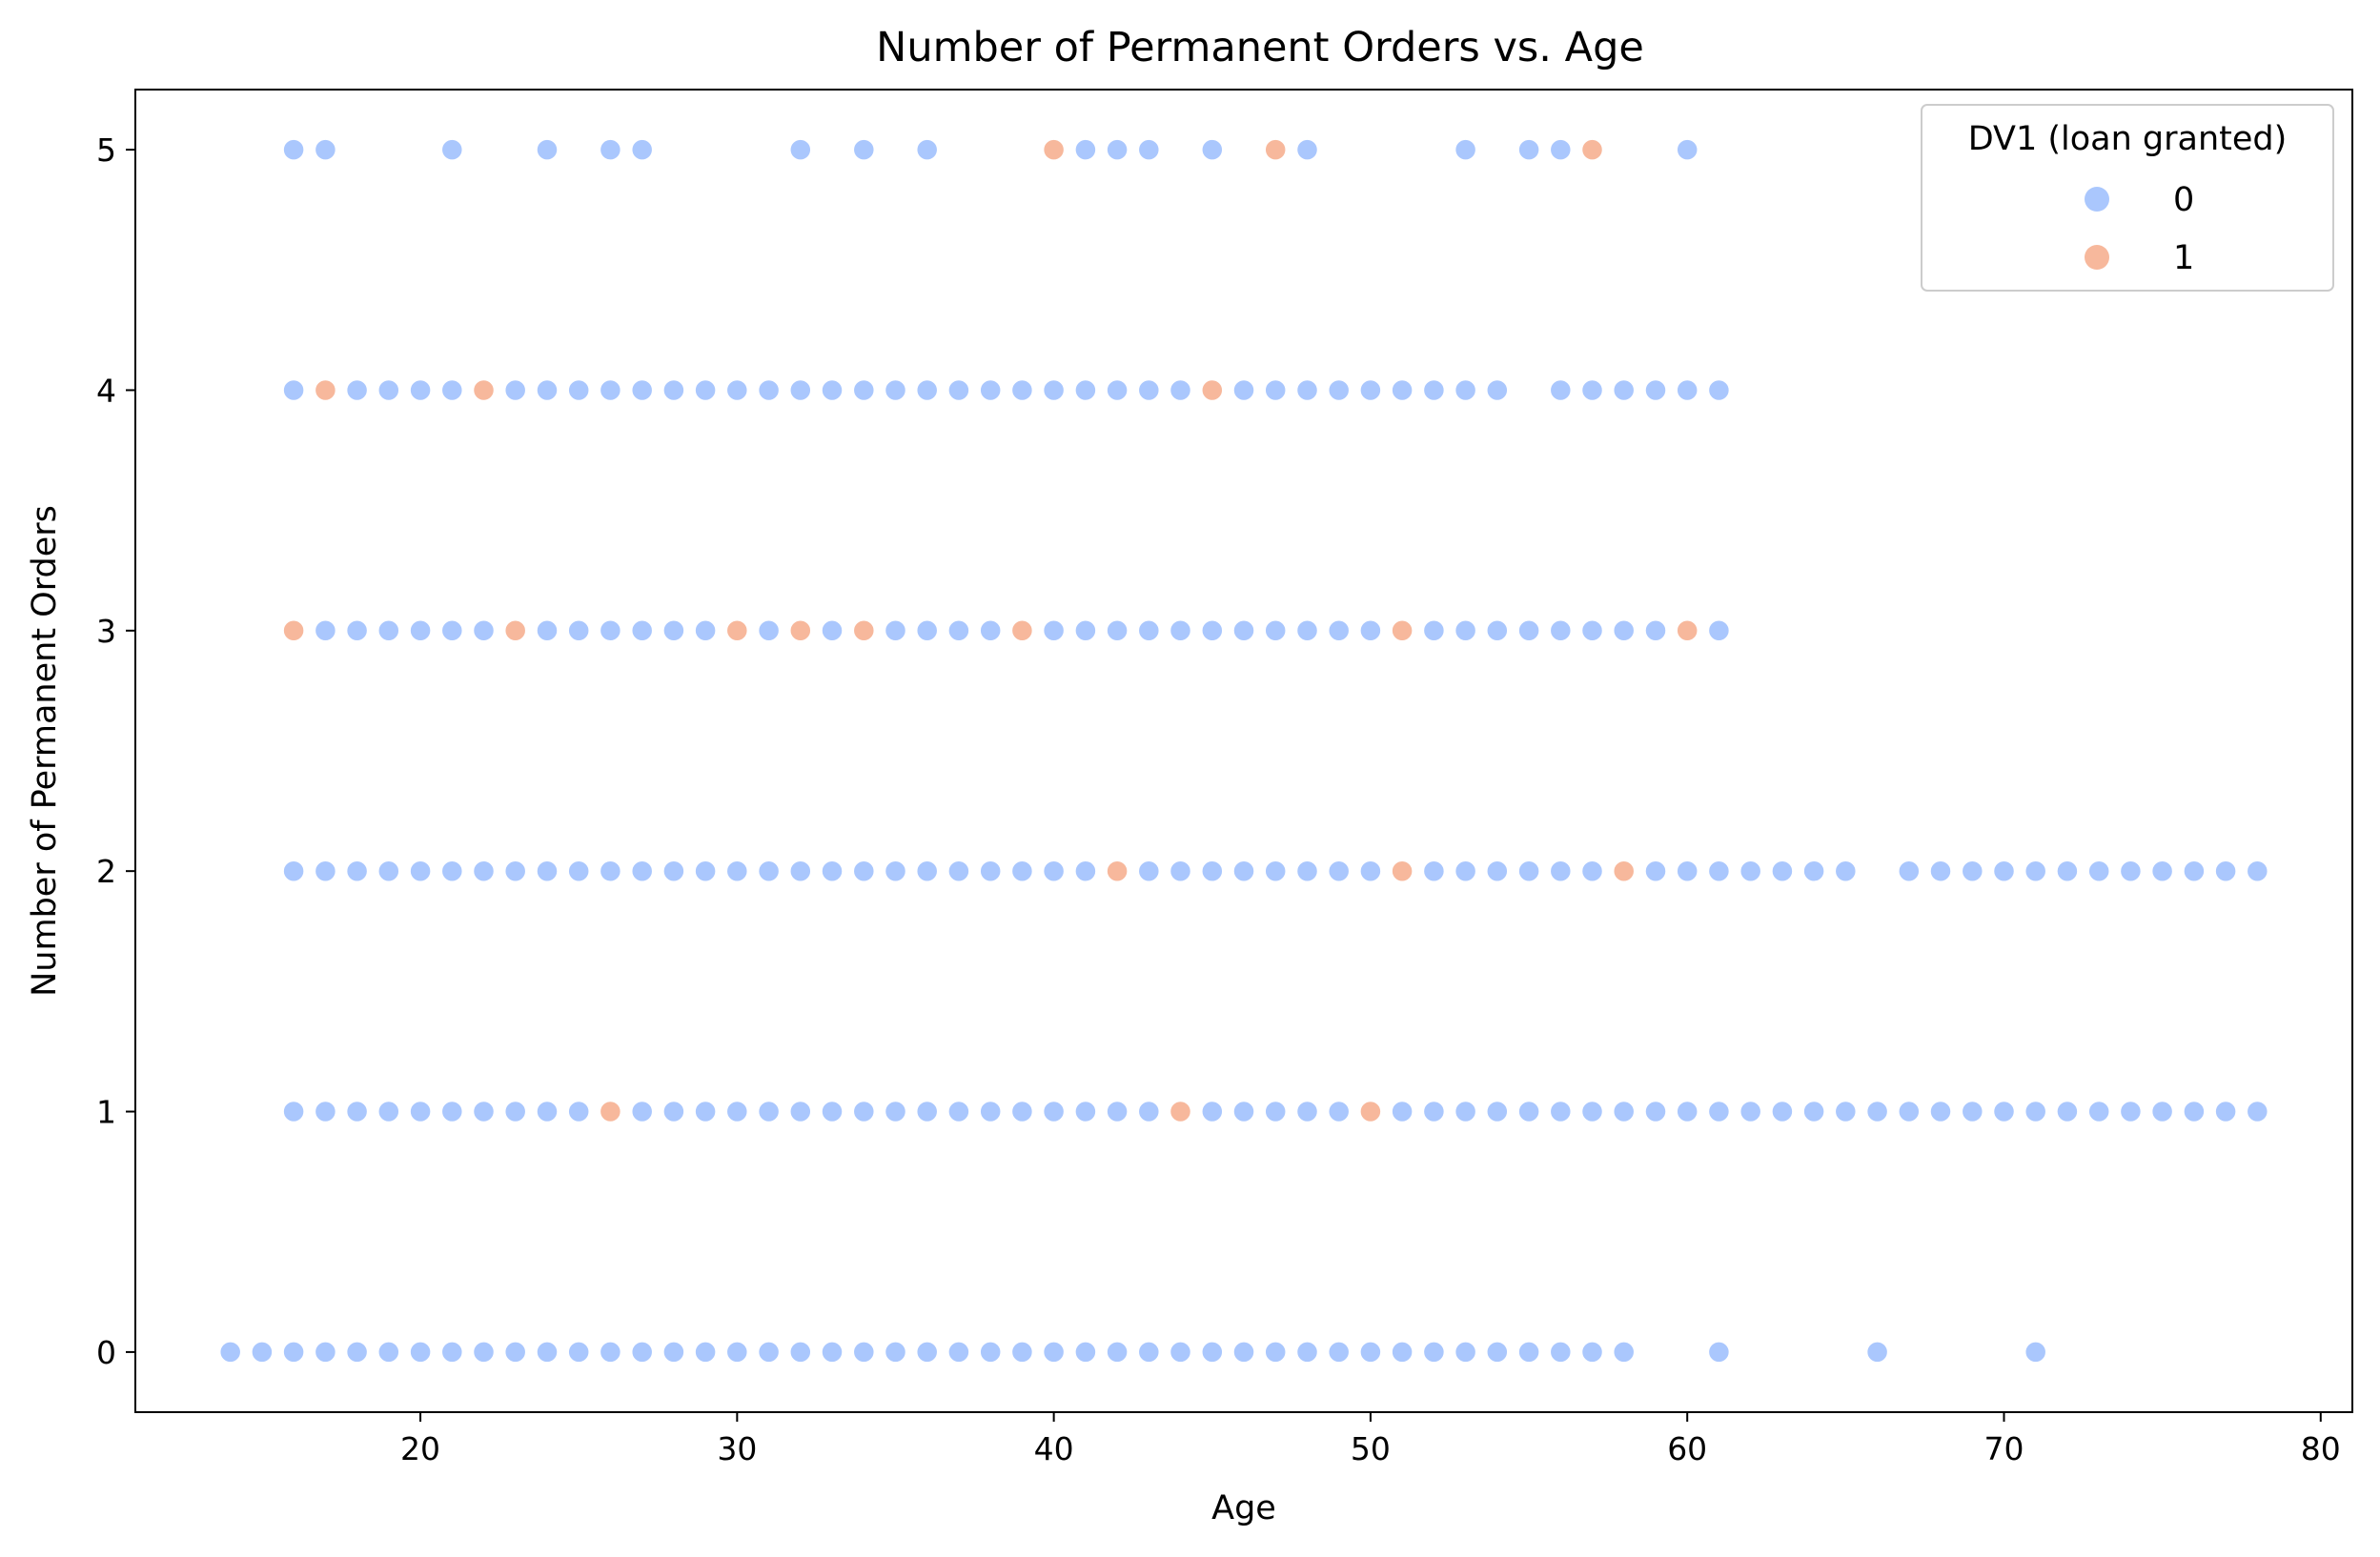 Image resolution: width=2380 pixels, height=1557 pixels. Describe the element at coordinates (45, 751) in the screenshot. I see `y-axis-label: Number of Permanent Orders` at that location.